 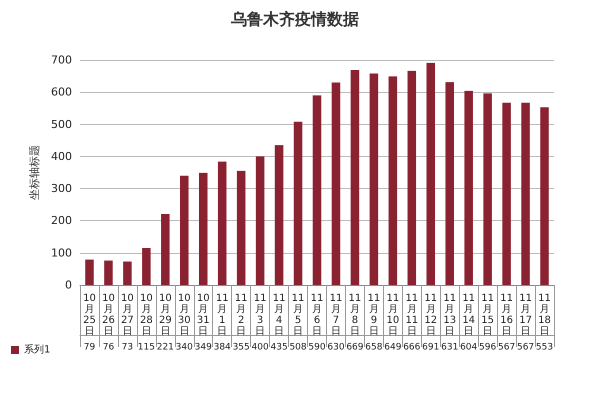 What do you see at coordinates (68, 285) in the screenshot?
I see `y-tick-label: 0` at bounding box center [68, 285].